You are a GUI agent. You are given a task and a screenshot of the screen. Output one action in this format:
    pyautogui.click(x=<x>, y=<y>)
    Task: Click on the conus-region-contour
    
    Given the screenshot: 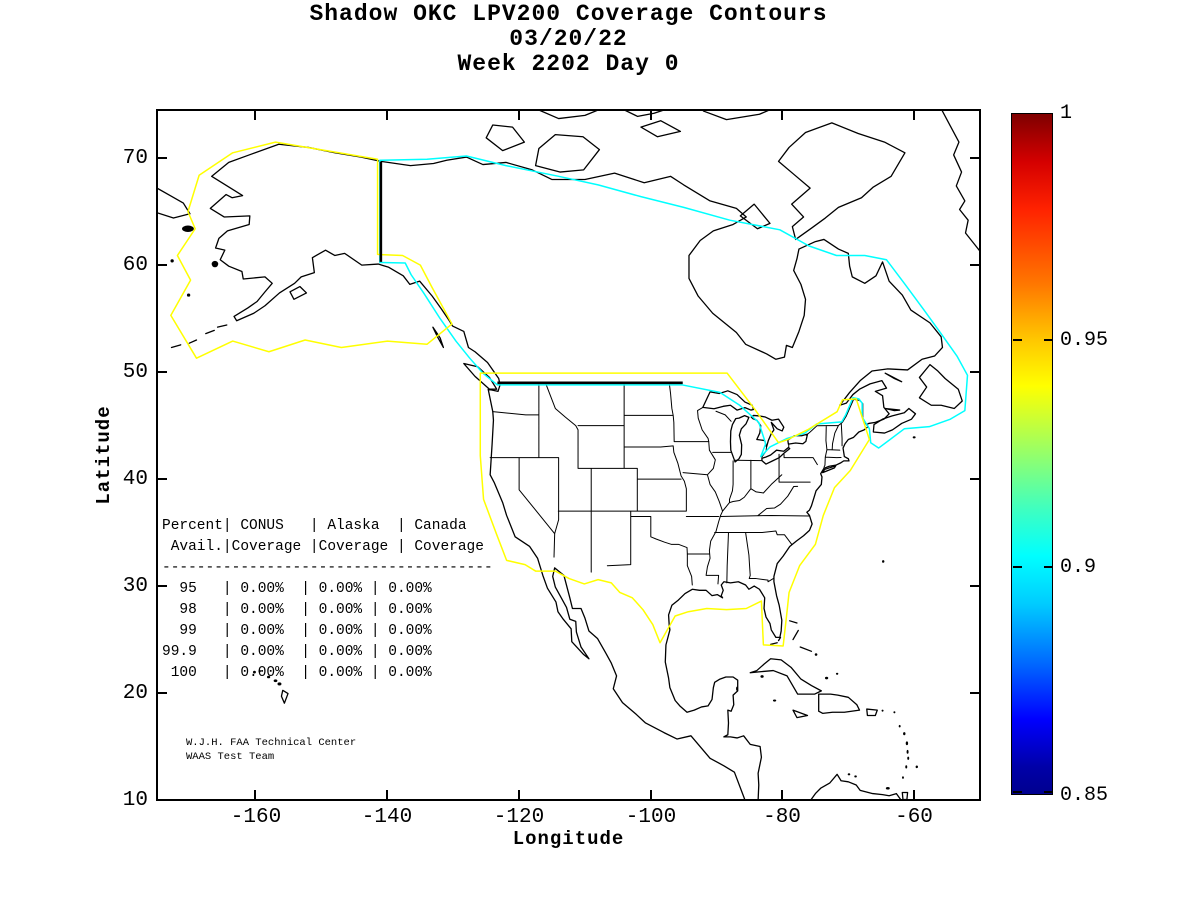 What is the action you would take?
    pyautogui.click(x=674, y=509)
    